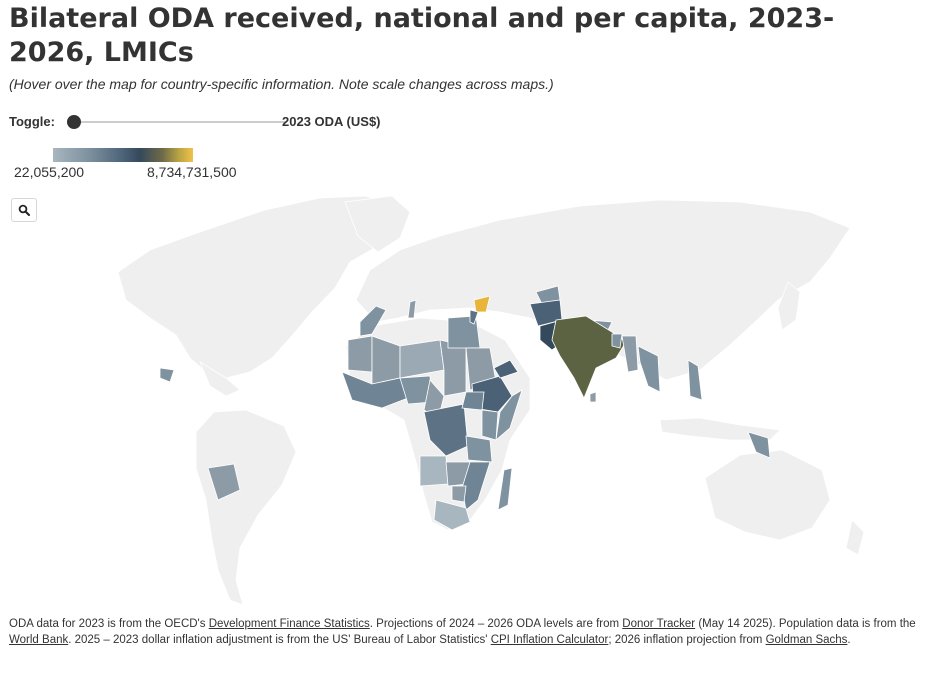  What do you see at coordinates (446, 430) in the screenshot?
I see `country-drc` at bounding box center [446, 430].